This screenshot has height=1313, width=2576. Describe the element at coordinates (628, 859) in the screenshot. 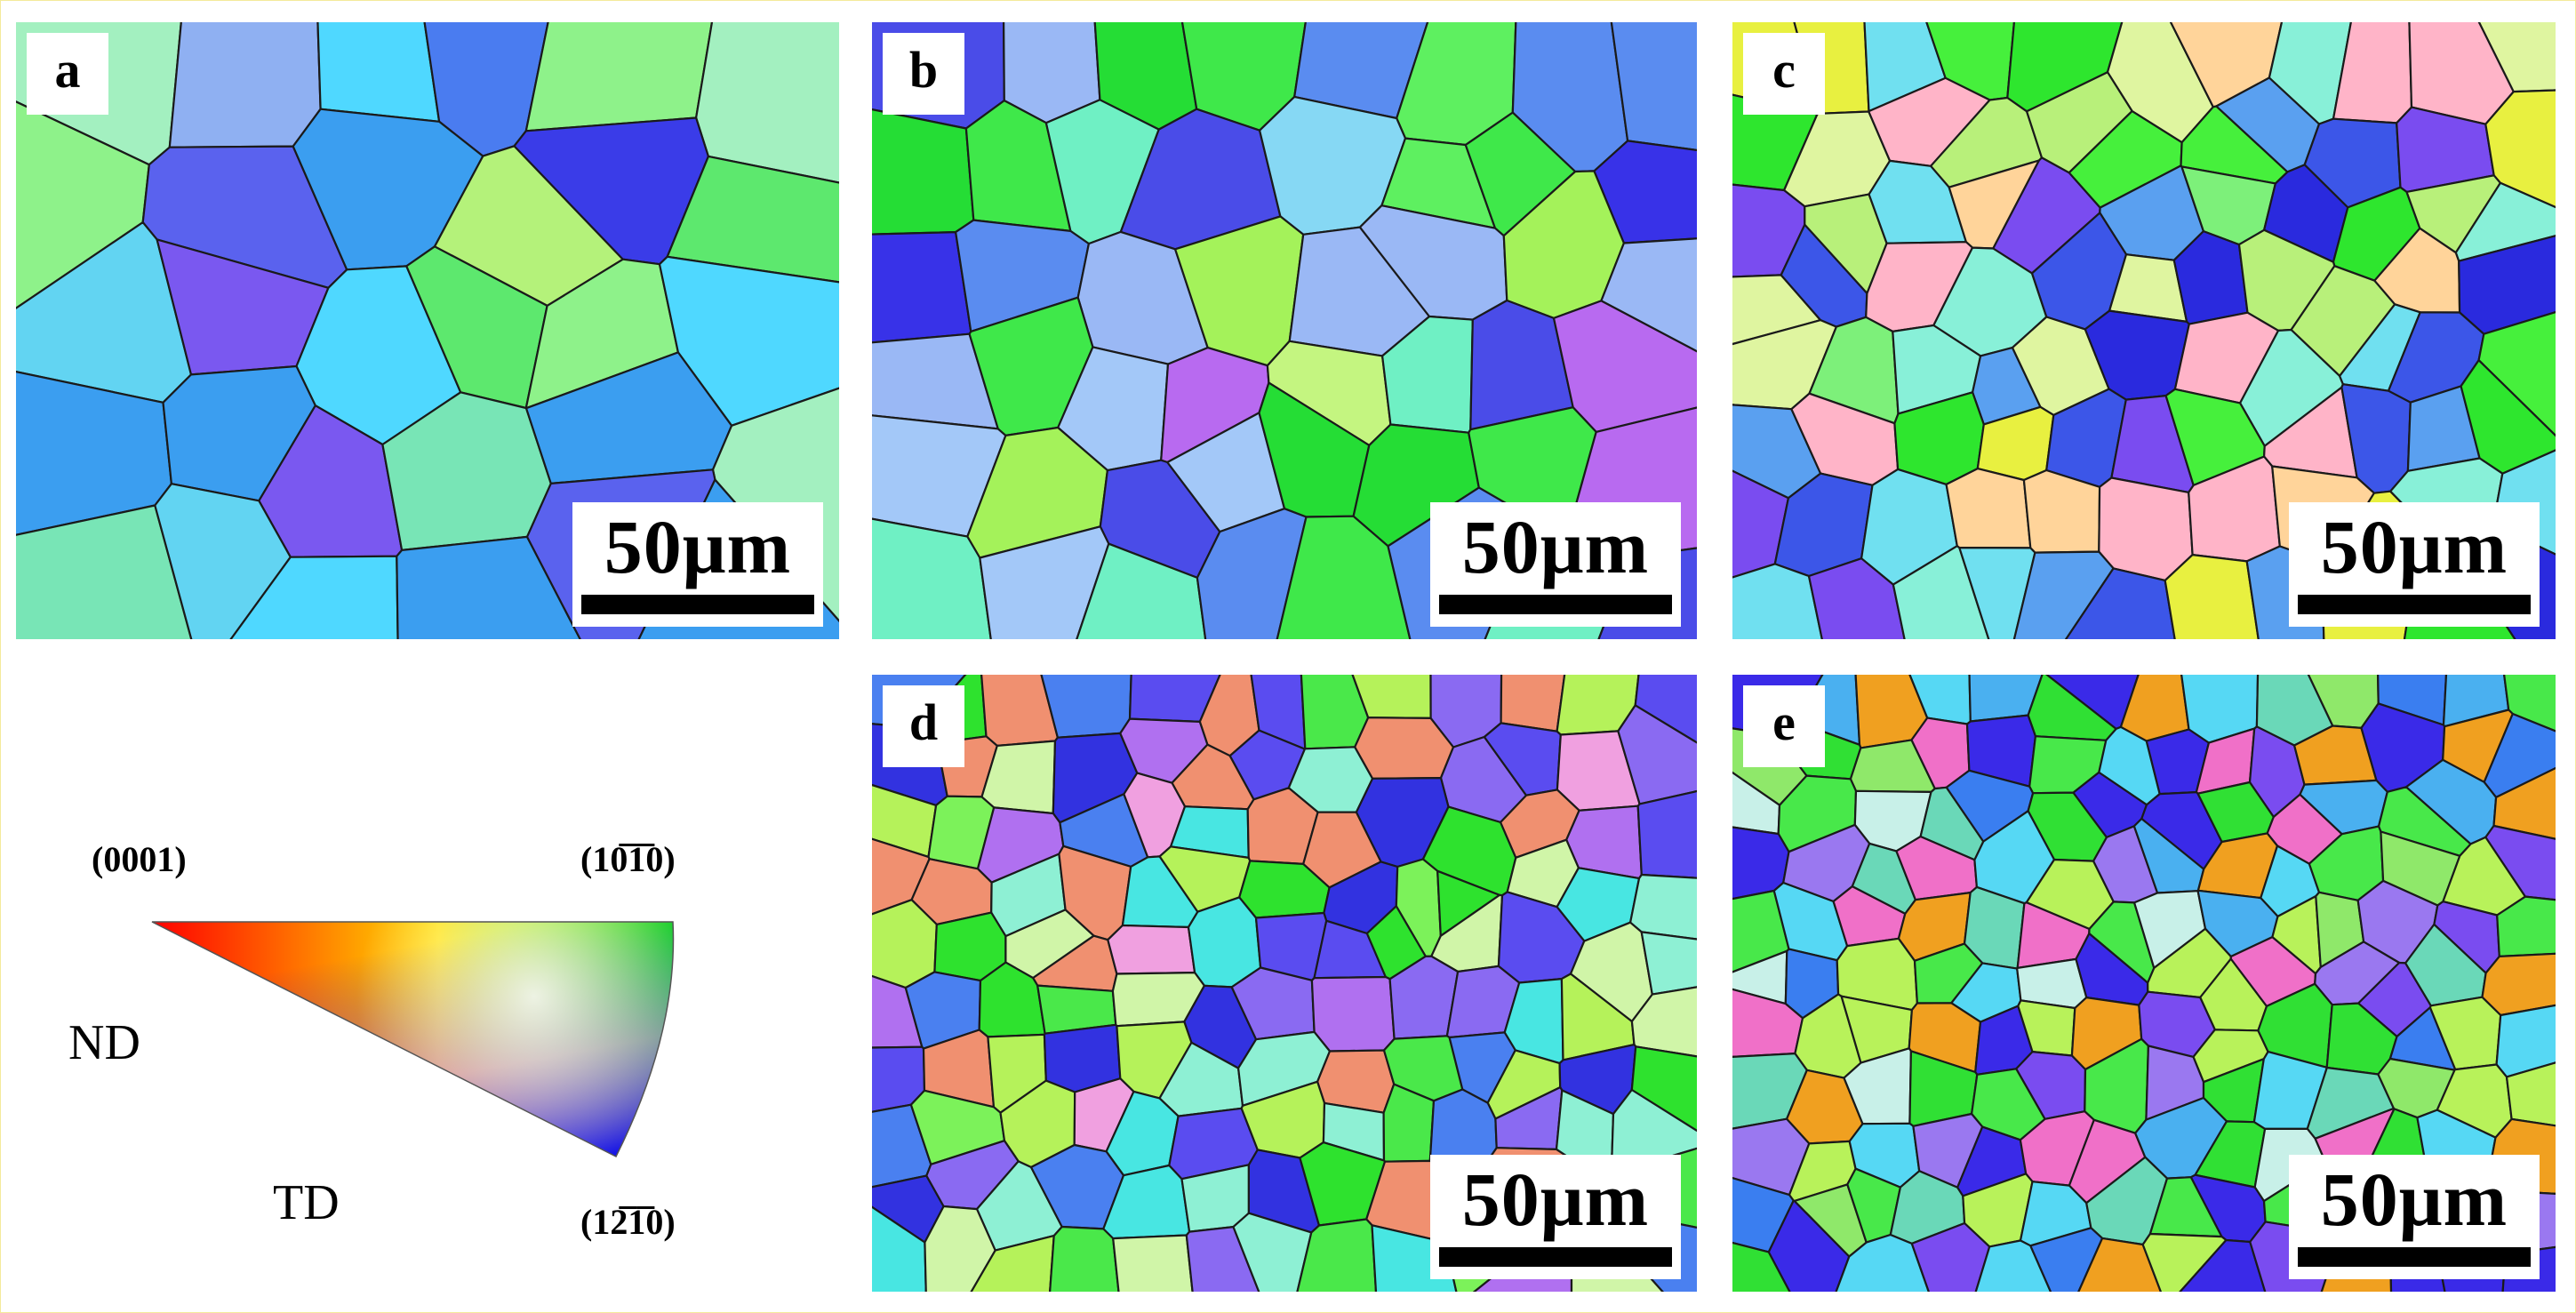

I see `pole-10-10-label: (10̅1̅0)` at that location.